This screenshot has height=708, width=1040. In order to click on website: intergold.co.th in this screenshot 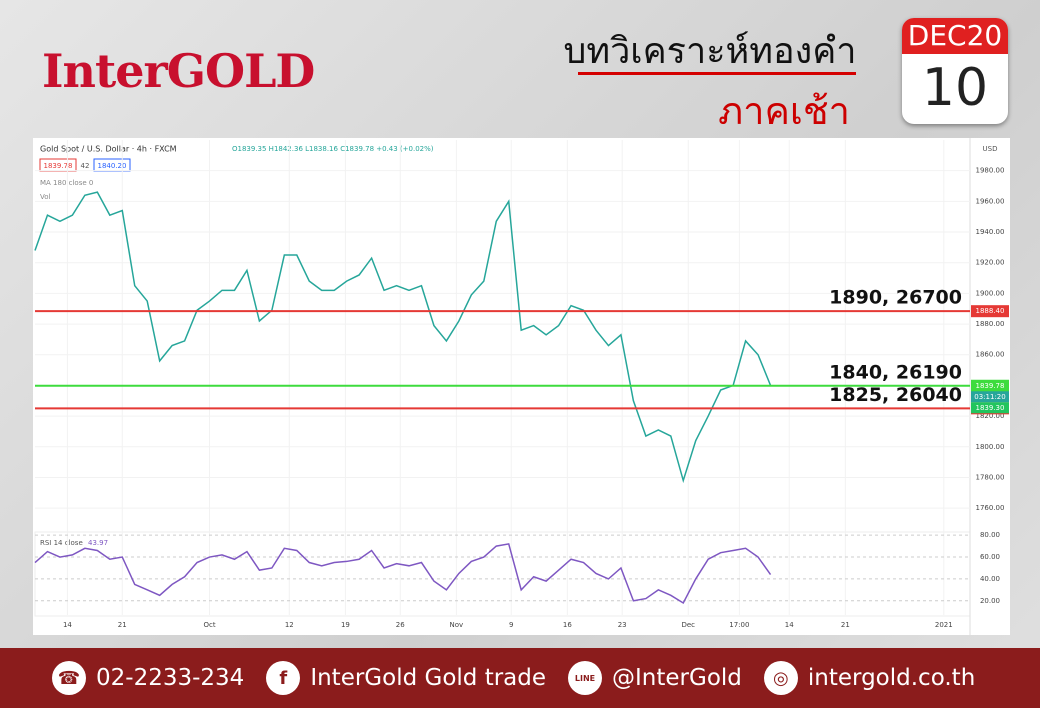, I will do `click(891, 678)`.